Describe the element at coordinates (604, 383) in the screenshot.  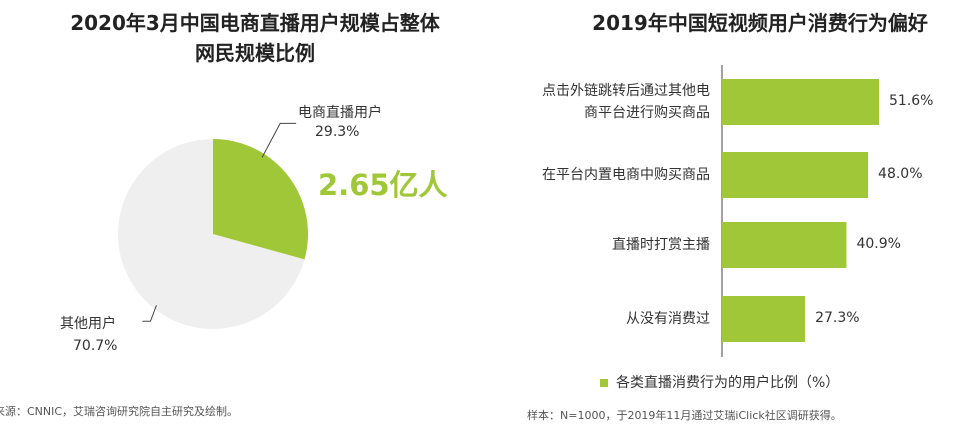
I see `legend-swatch` at that location.